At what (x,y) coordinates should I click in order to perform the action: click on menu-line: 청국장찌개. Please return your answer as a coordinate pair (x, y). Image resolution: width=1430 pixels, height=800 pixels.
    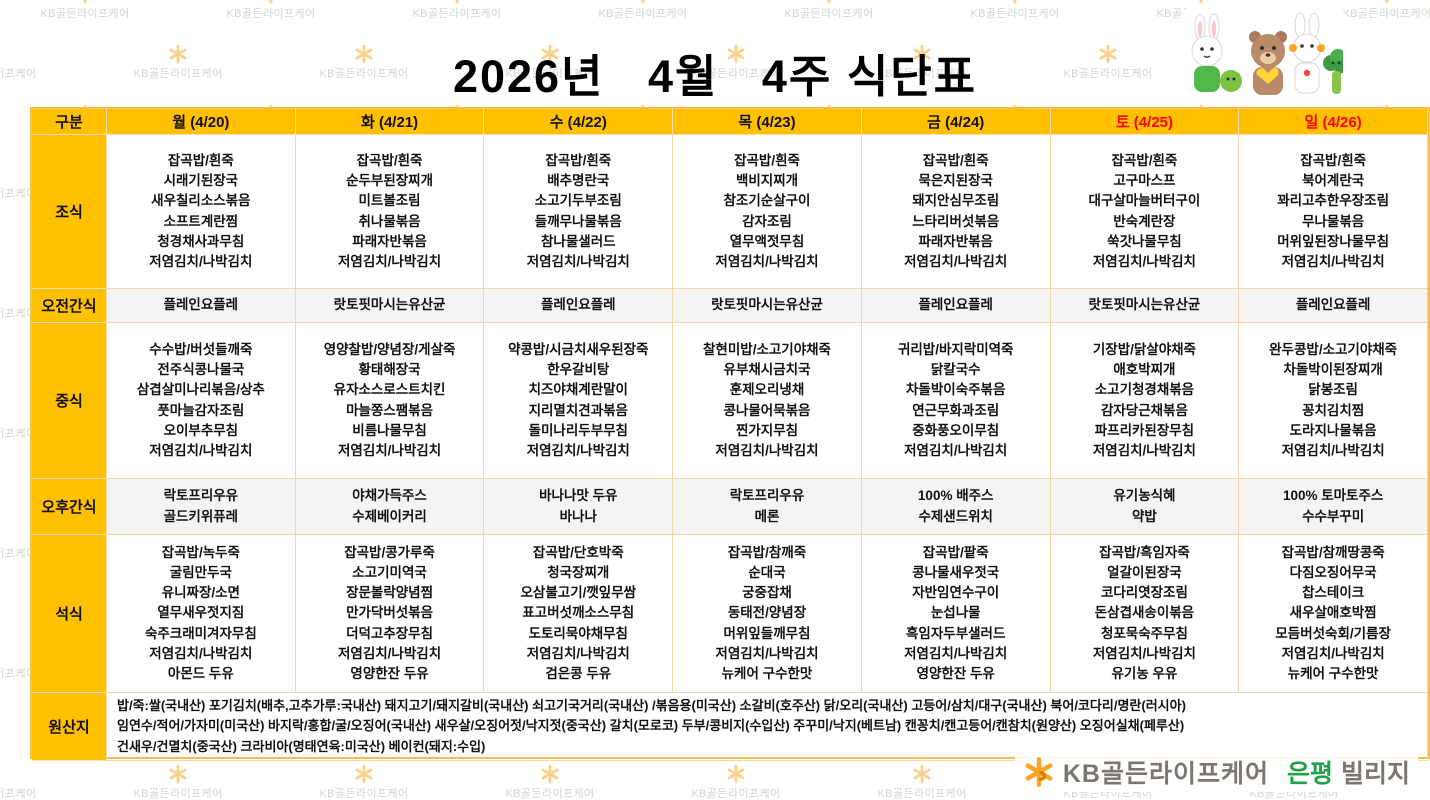
    Looking at the image, I should click on (578, 572).